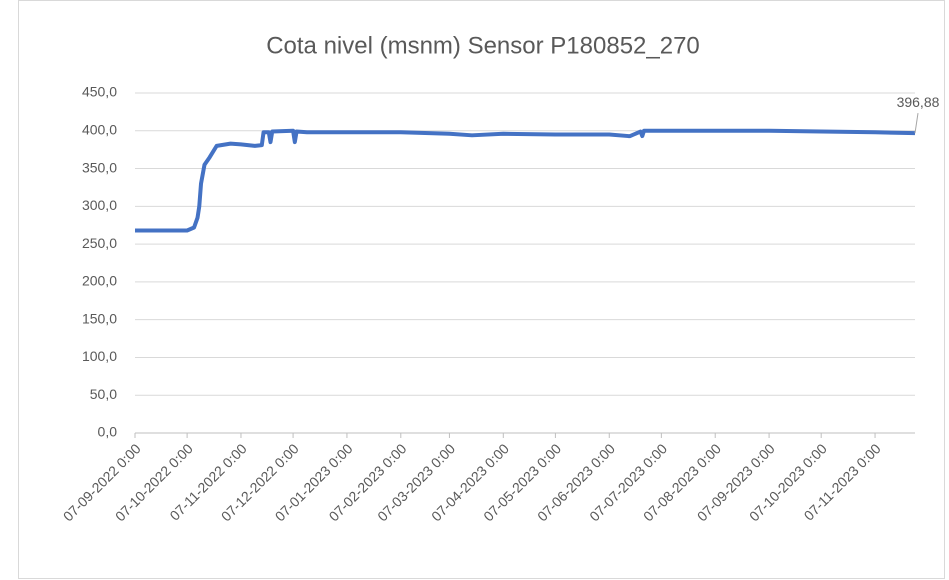 The height and width of the screenshot is (580, 949). I want to click on y-tick-label: 450,0, so click(99, 92).